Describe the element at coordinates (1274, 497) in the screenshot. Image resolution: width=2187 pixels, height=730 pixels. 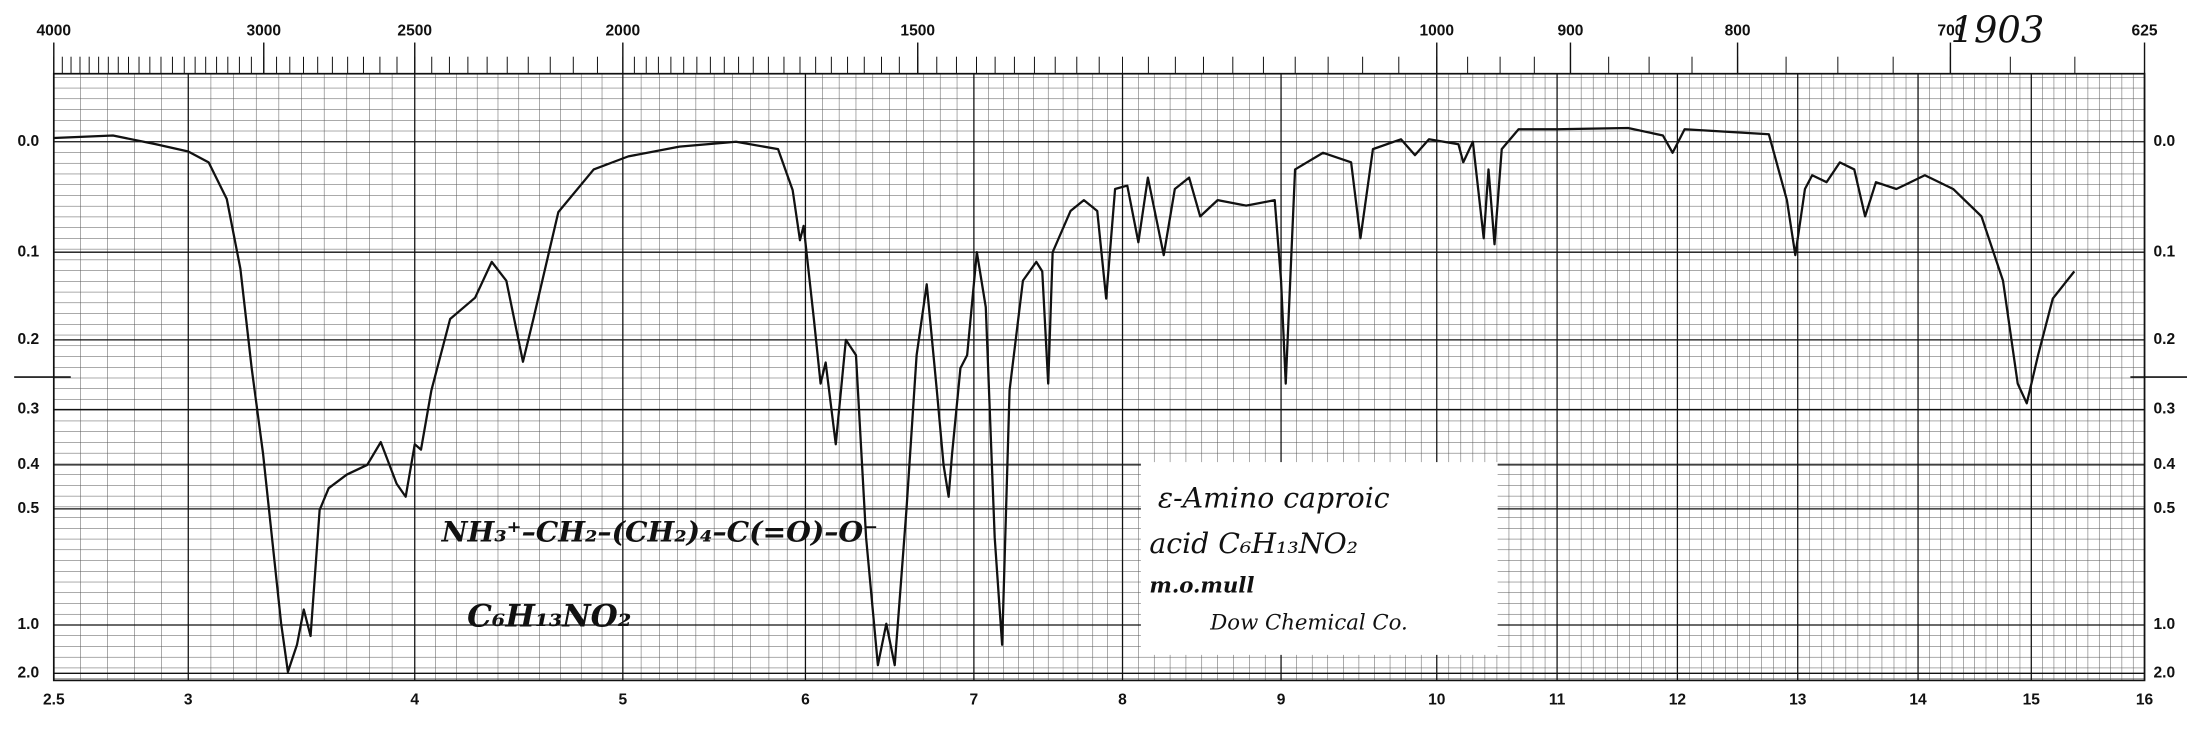
I see `compound-name: ε-Amino caproic` at that location.